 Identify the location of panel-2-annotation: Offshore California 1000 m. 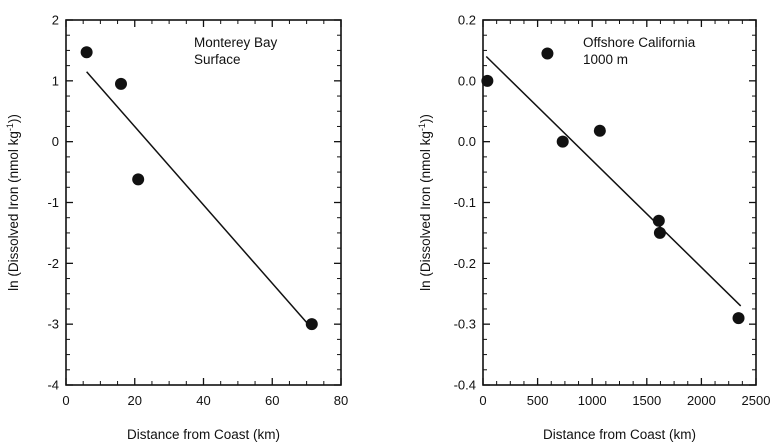
(639, 51).